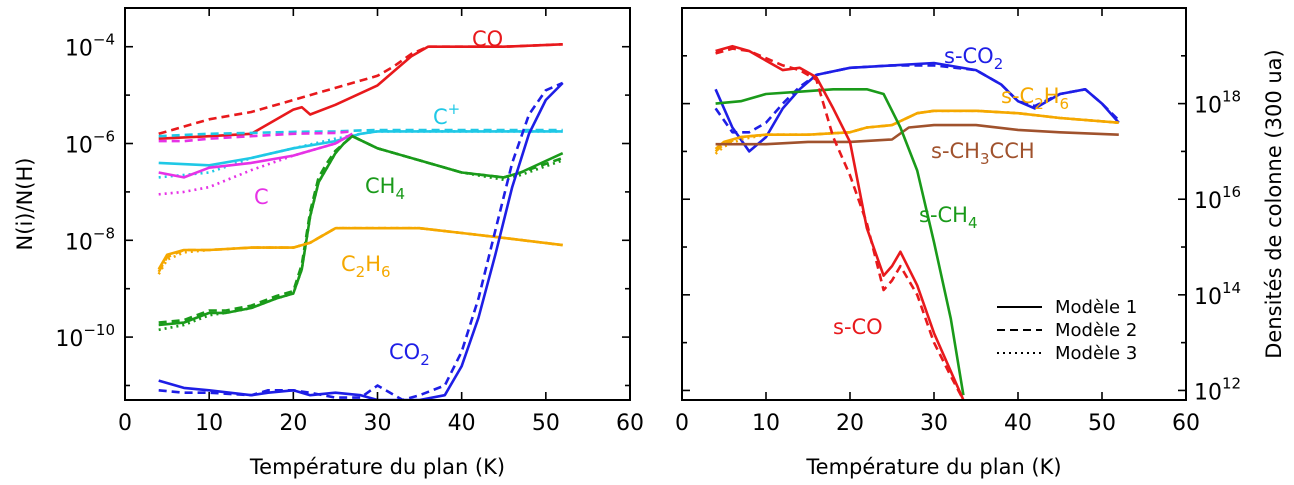 The image size is (1294, 485). I want to click on right-x-axis-label: Température du plan (K), so click(933, 467).